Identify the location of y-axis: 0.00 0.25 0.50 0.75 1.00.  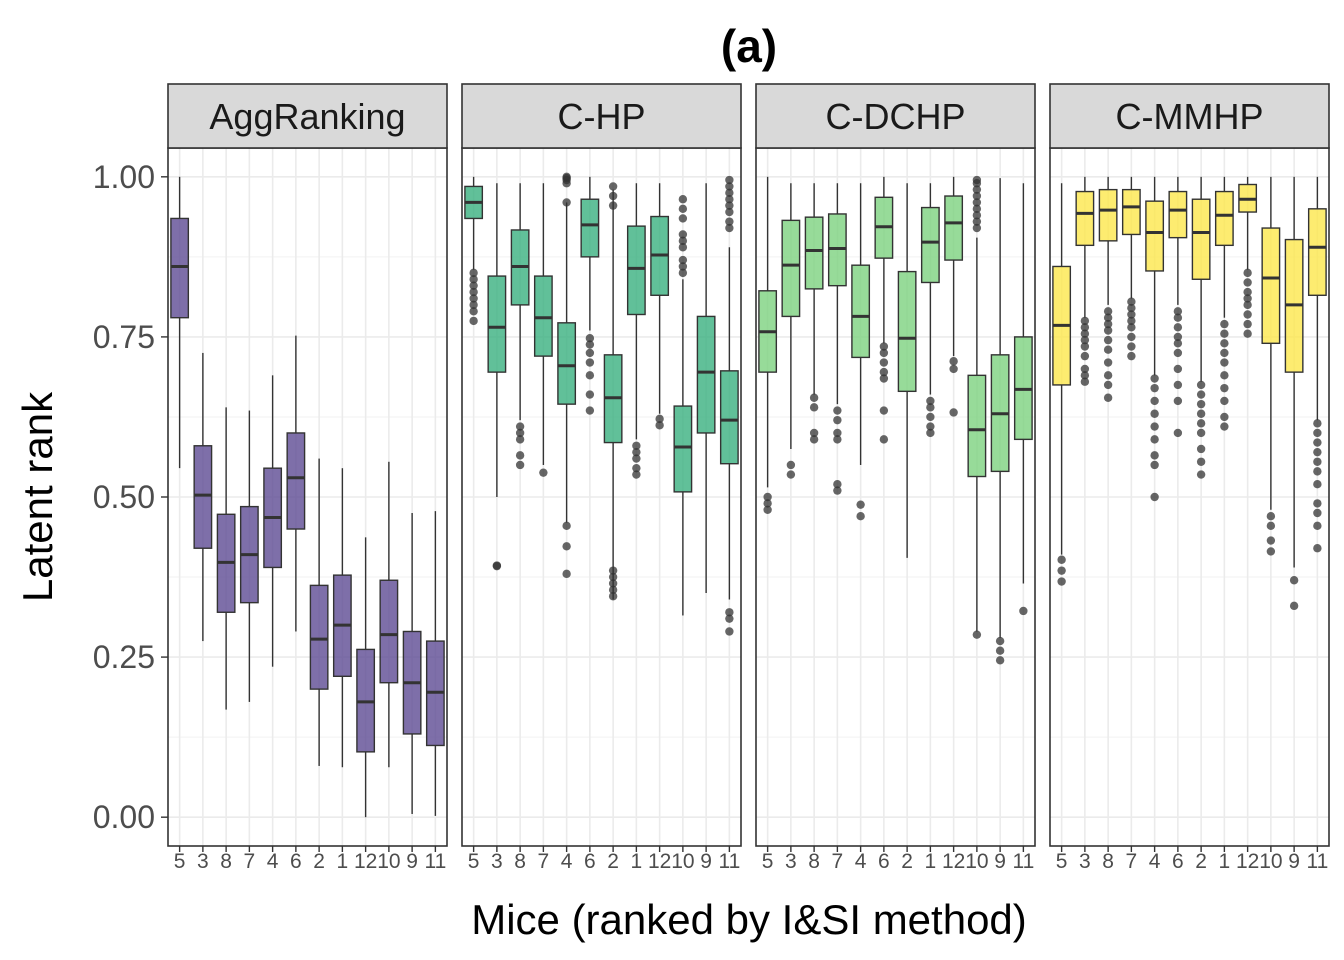
(130, 497).